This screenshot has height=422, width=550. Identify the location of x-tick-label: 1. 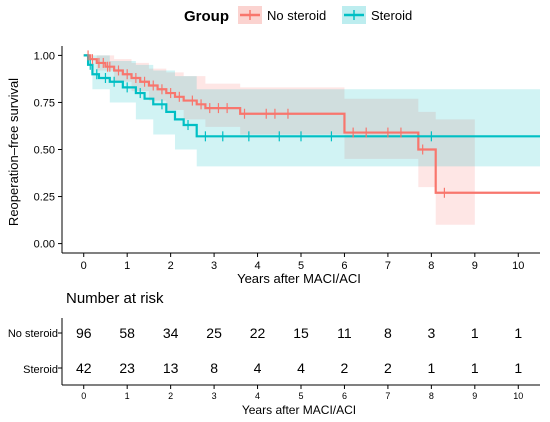
(127, 266).